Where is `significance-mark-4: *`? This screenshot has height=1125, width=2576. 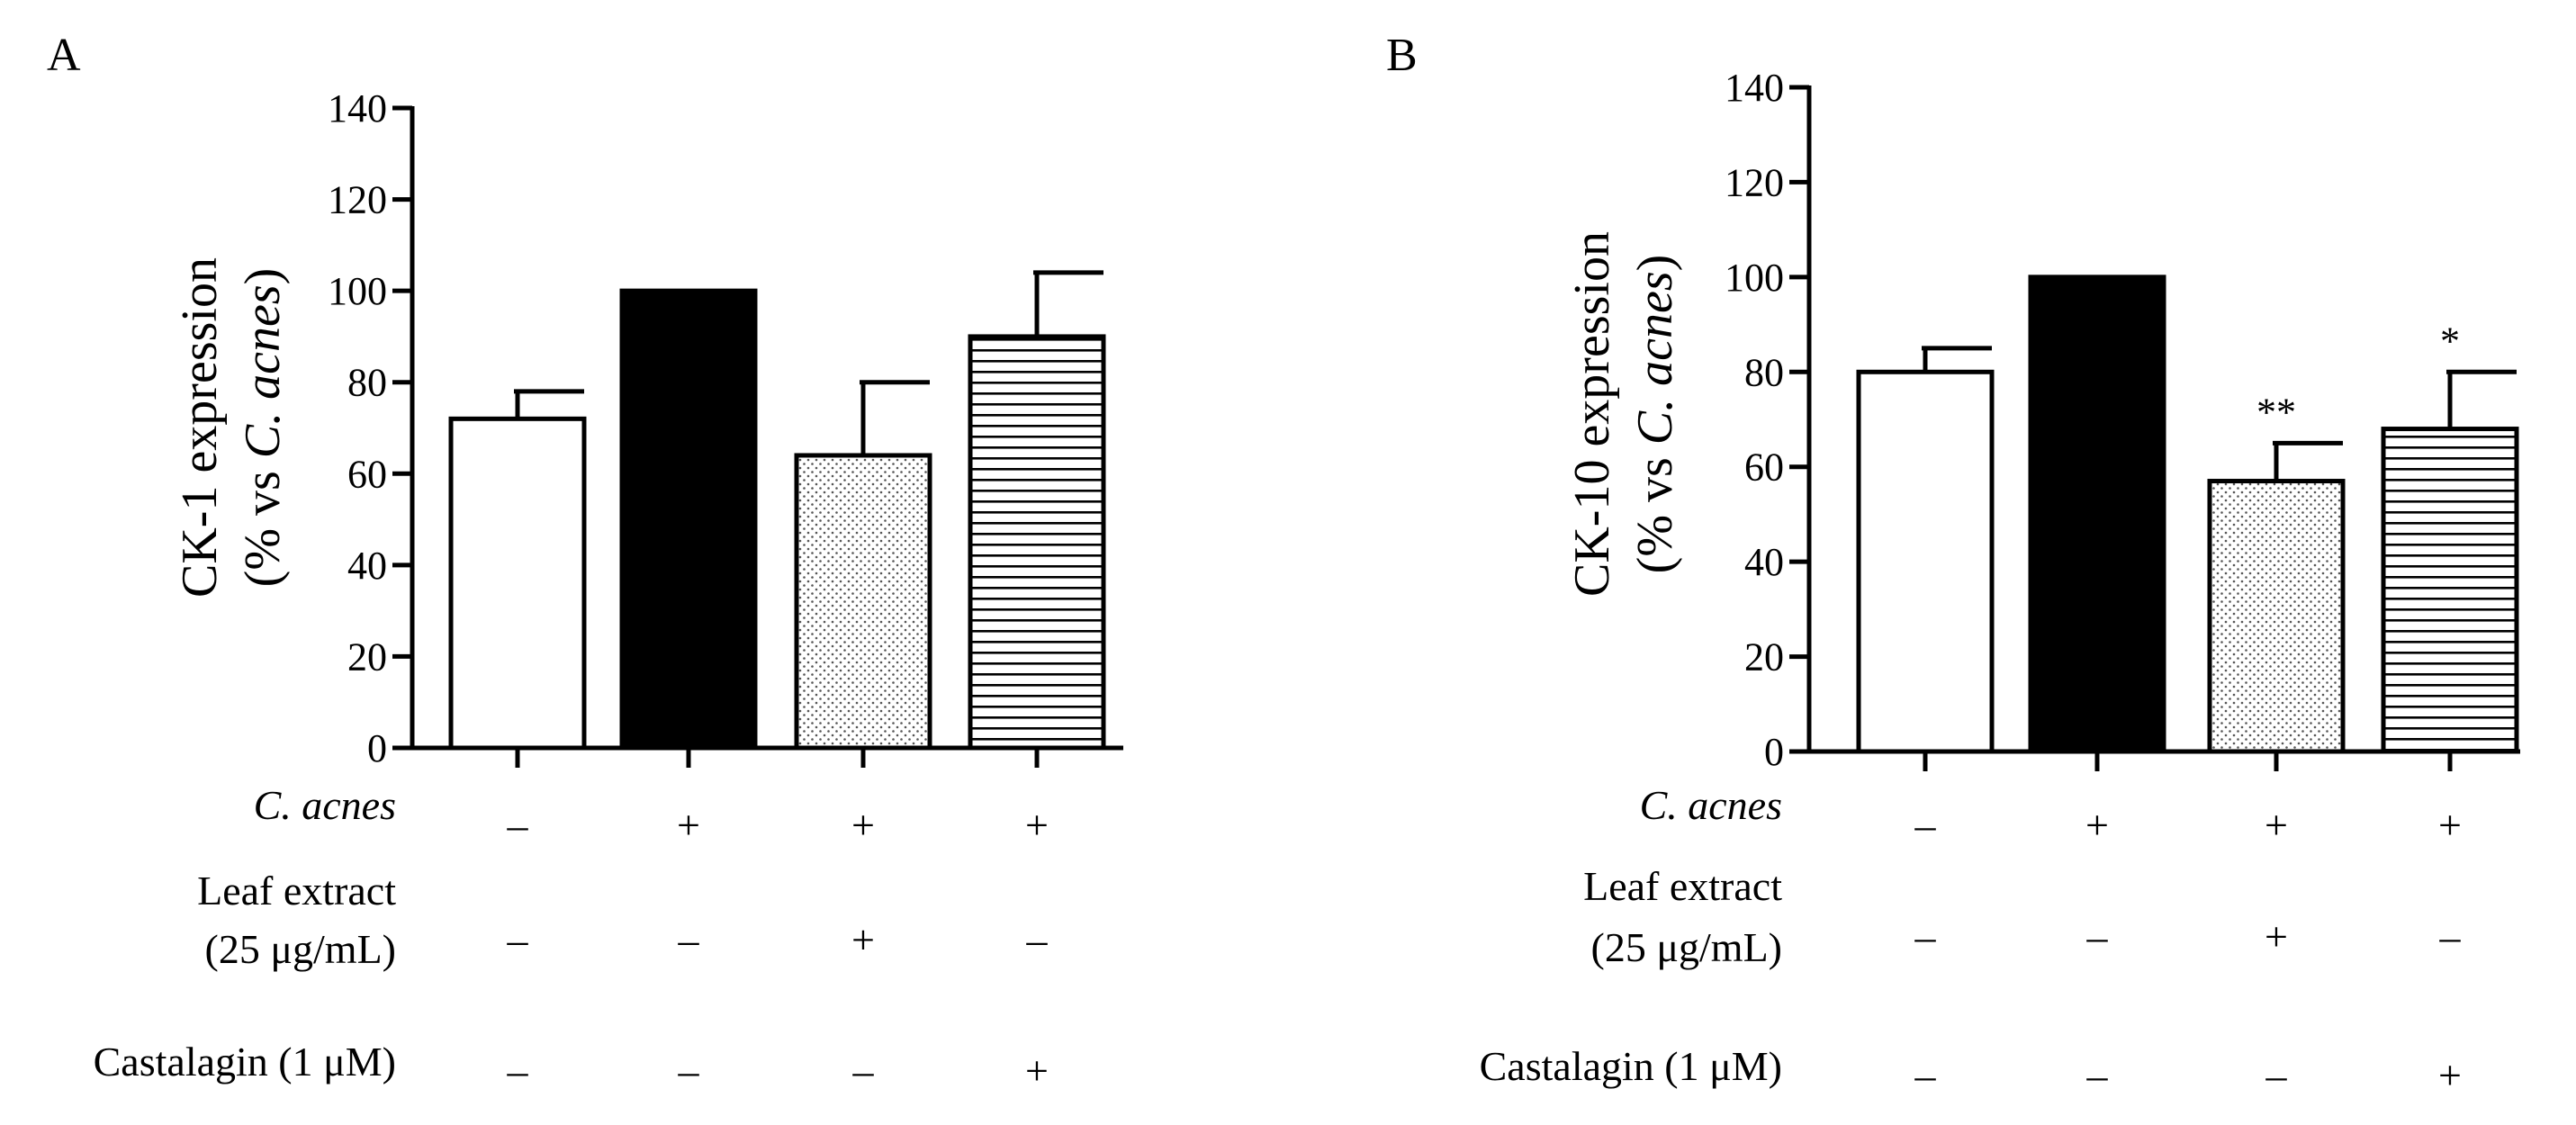
significance-mark-4: * is located at coordinates (2450, 341).